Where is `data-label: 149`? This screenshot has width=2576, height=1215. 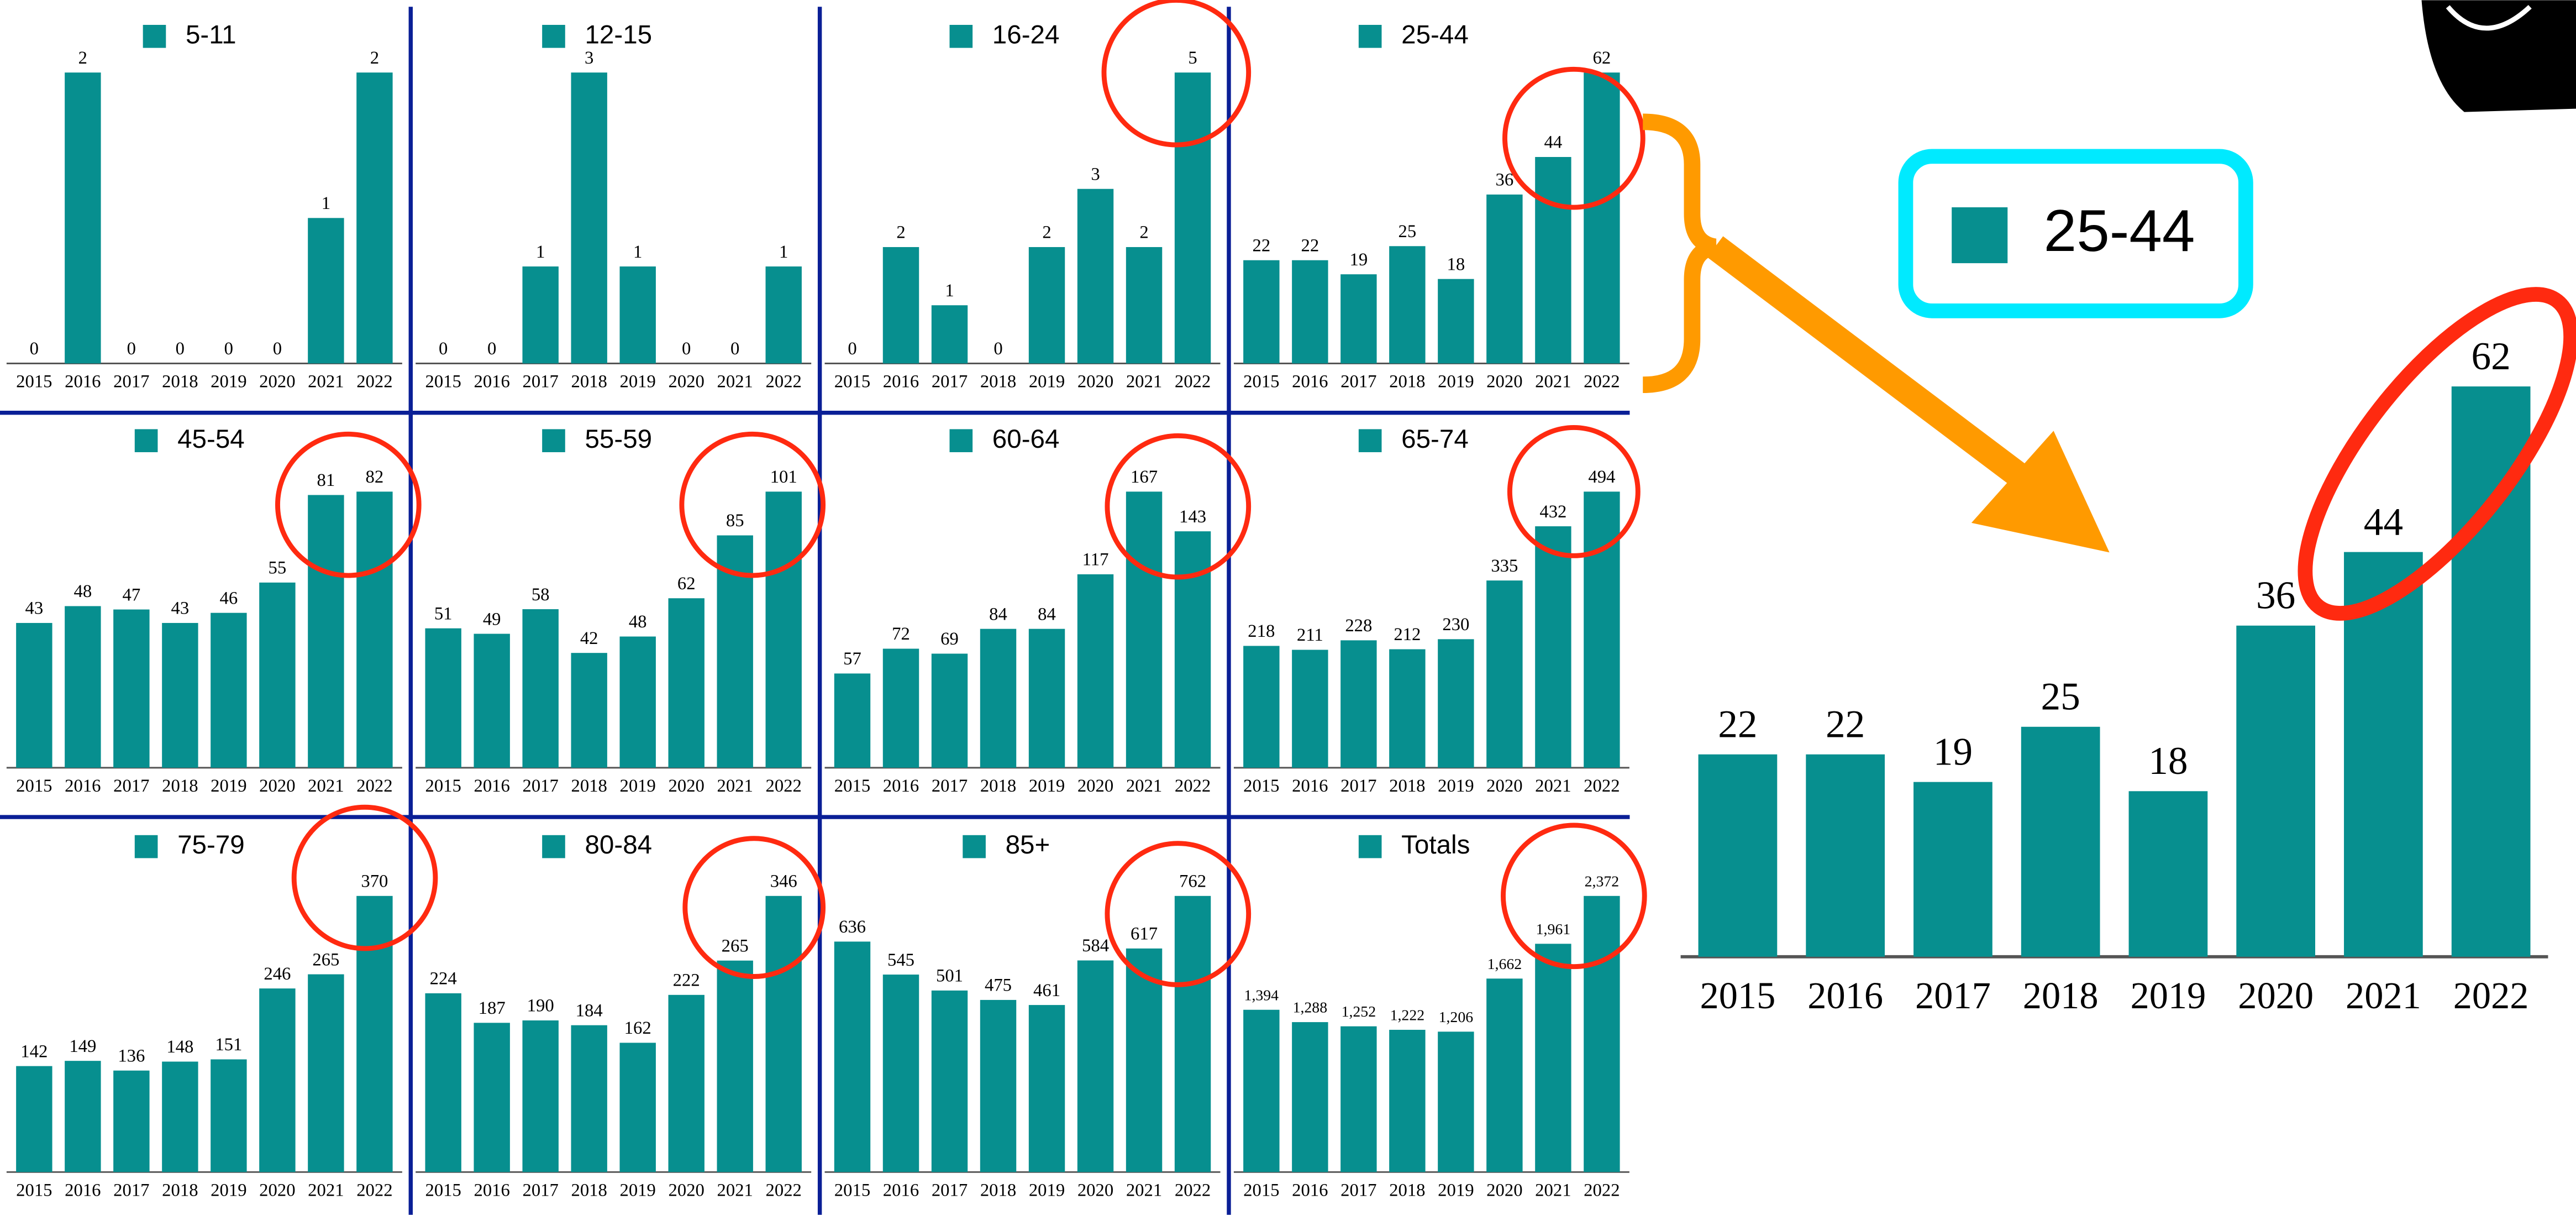
data-label: 149 is located at coordinates (82, 1046).